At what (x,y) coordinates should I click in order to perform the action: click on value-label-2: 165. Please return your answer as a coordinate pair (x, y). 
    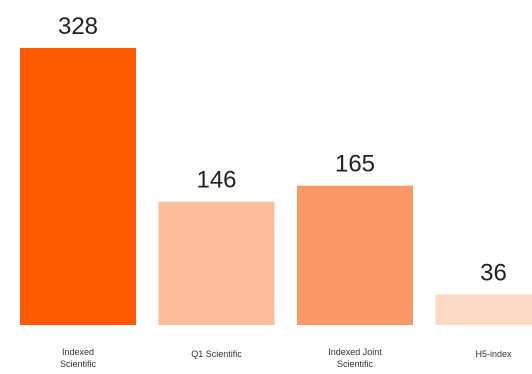
    Looking at the image, I should click on (355, 164).